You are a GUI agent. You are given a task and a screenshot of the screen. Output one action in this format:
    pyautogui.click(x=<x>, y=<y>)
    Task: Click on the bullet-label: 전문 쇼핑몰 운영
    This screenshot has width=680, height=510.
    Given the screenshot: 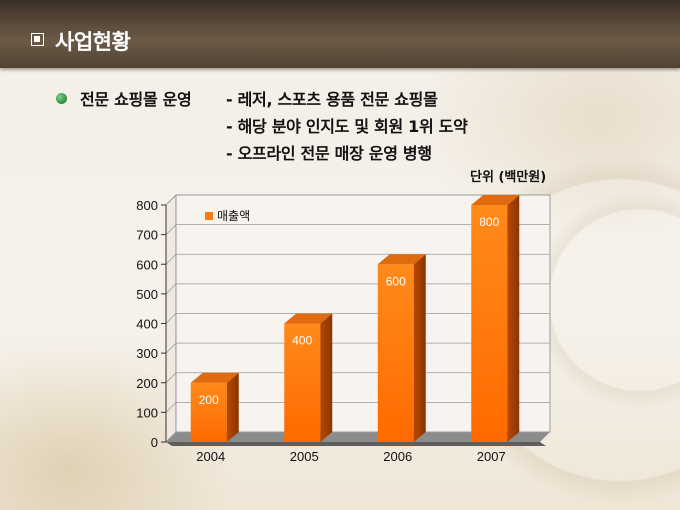 What is the action you would take?
    pyautogui.click(x=136, y=99)
    